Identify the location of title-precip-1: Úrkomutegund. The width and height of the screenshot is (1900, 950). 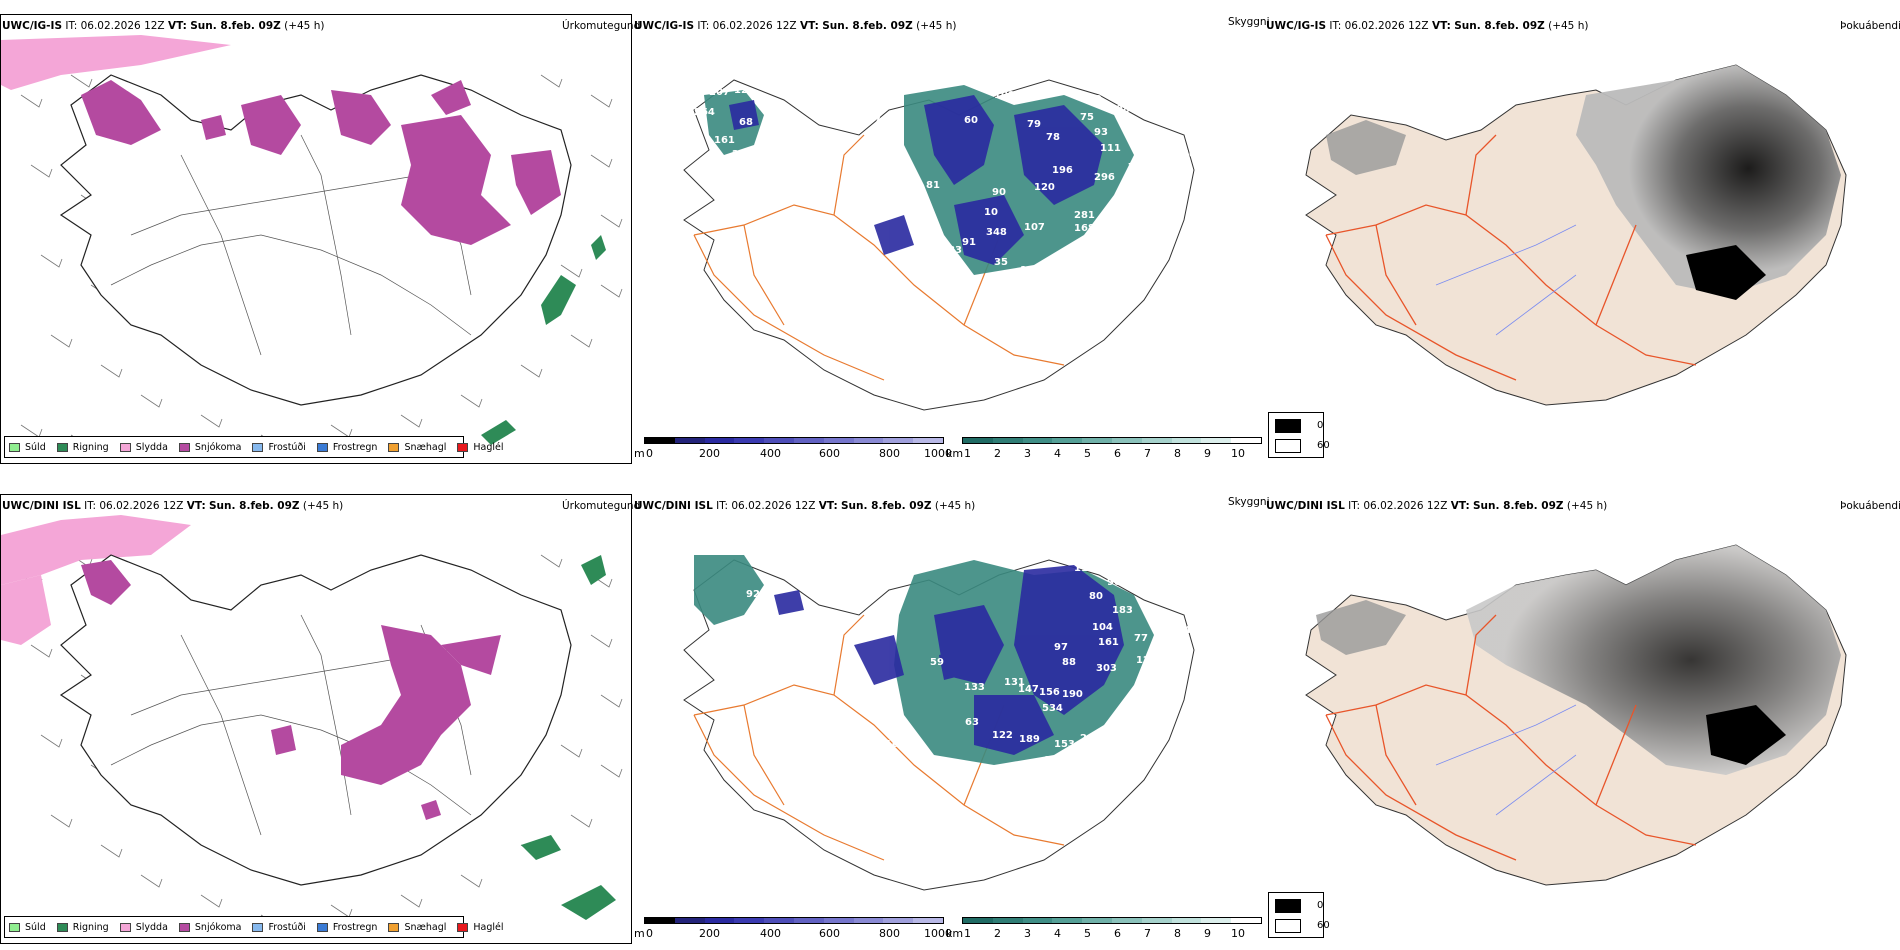
(601, 26).